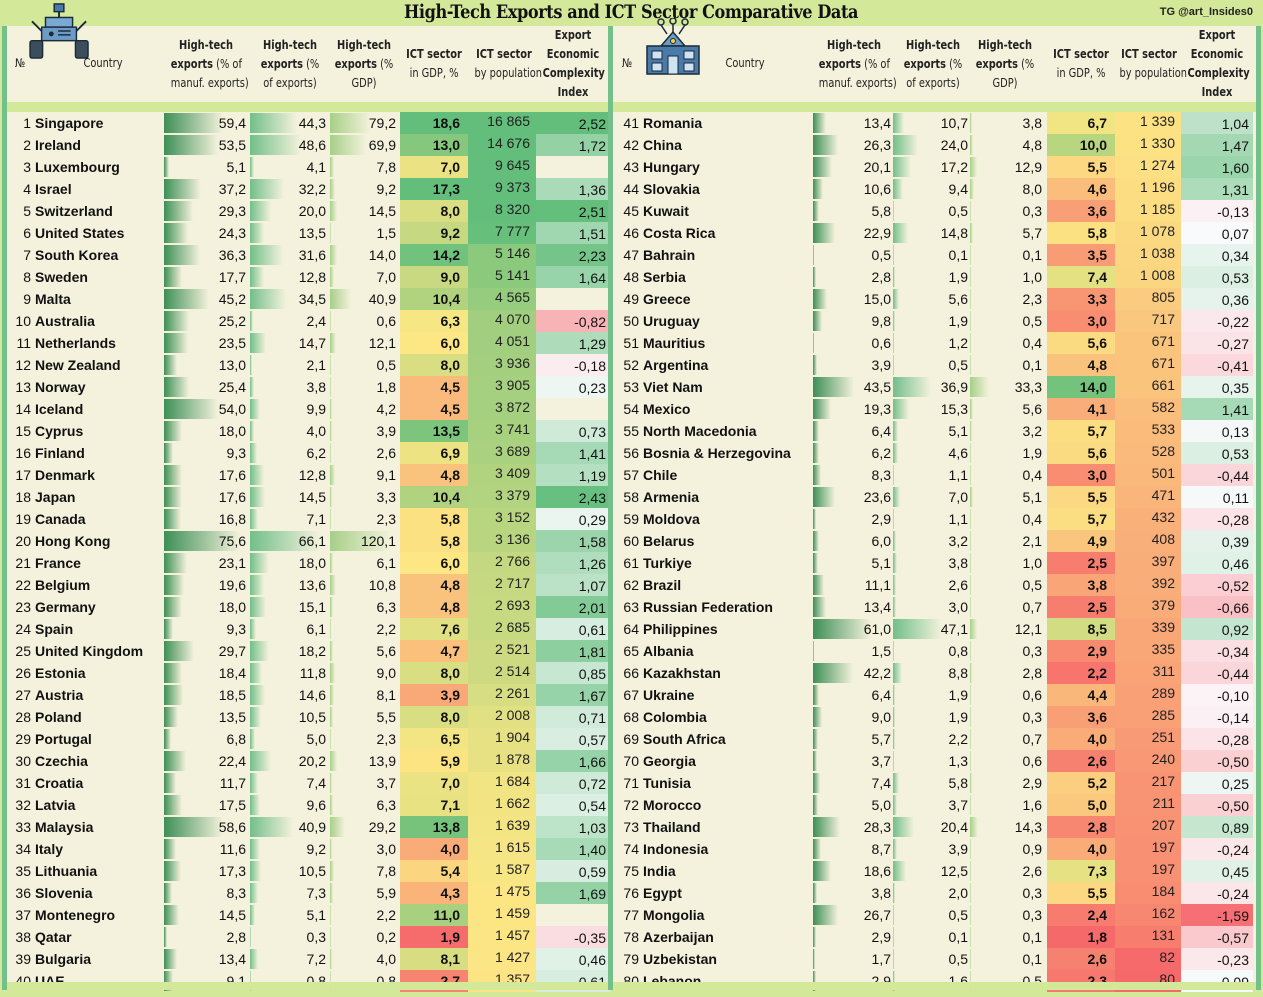 The height and width of the screenshot is (997, 1263). I want to click on ht-manuf-cell: 22,4, so click(206, 761).